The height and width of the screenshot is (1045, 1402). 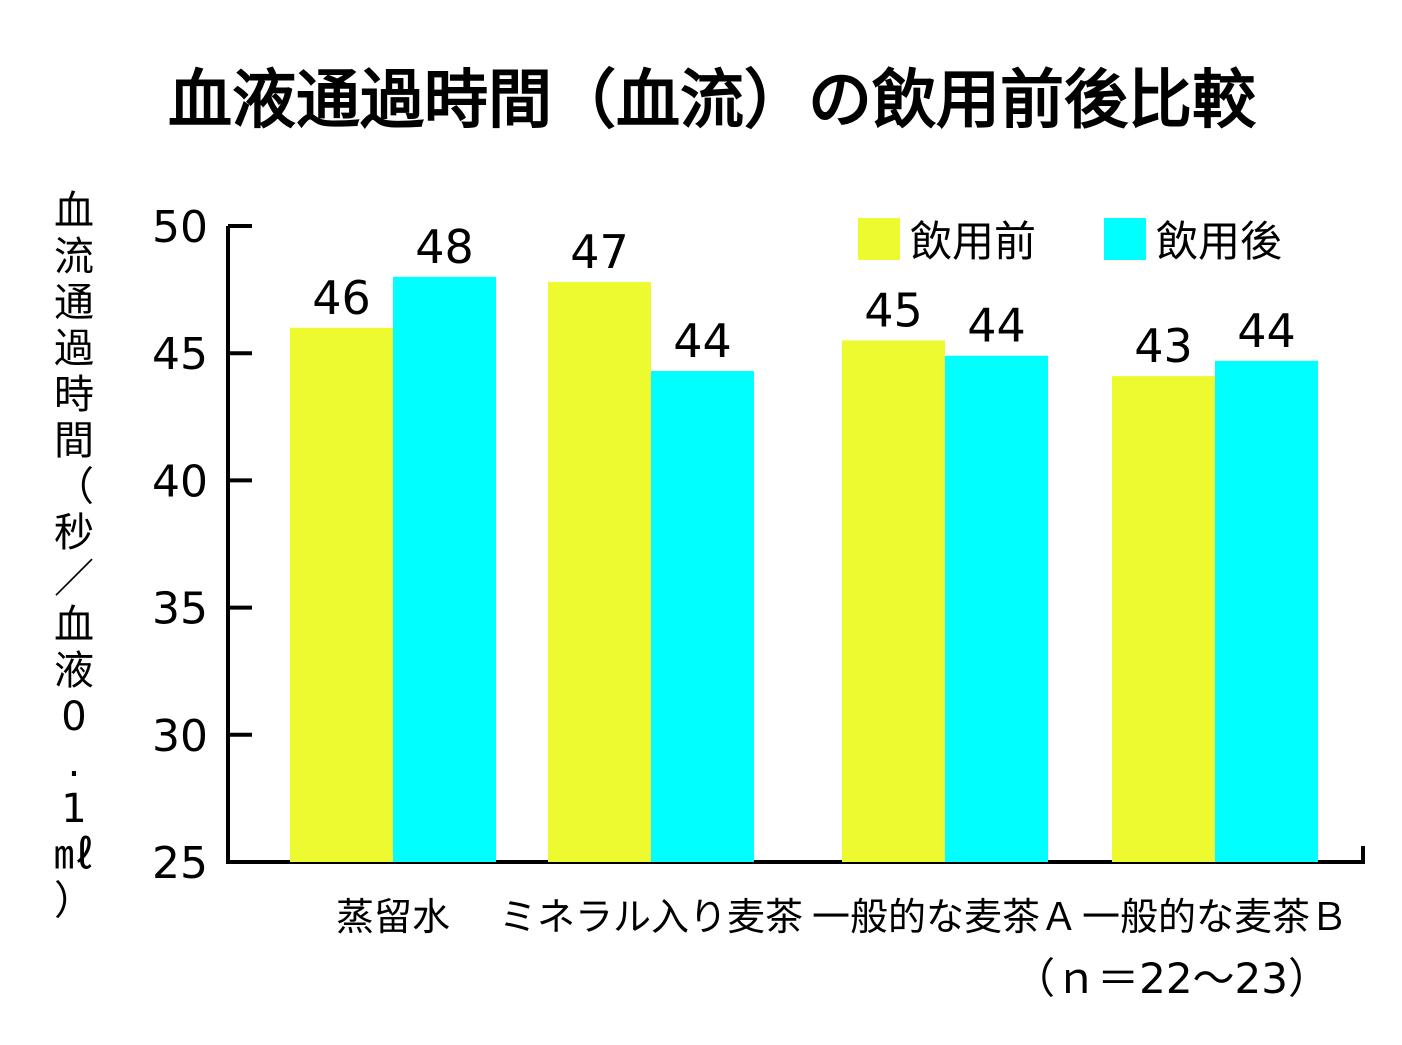 What do you see at coordinates (74, 579) in the screenshot?
I see `y-axis-label-char: ／` at bounding box center [74, 579].